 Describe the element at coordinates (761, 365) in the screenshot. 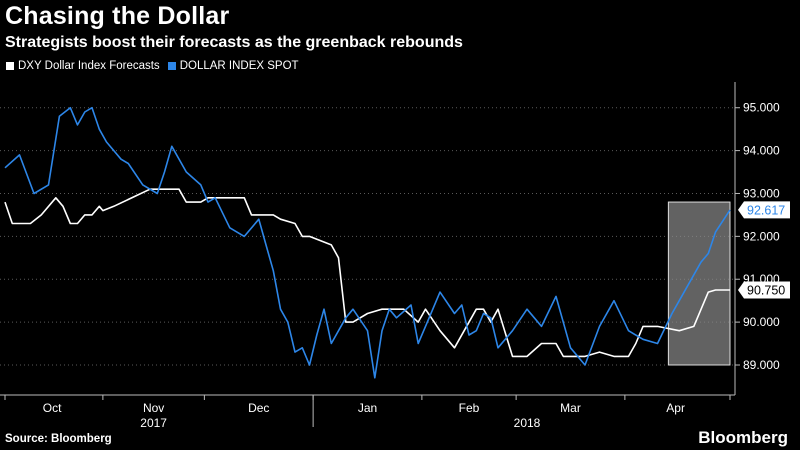

I see `y-tick-label: 89.000` at that location.